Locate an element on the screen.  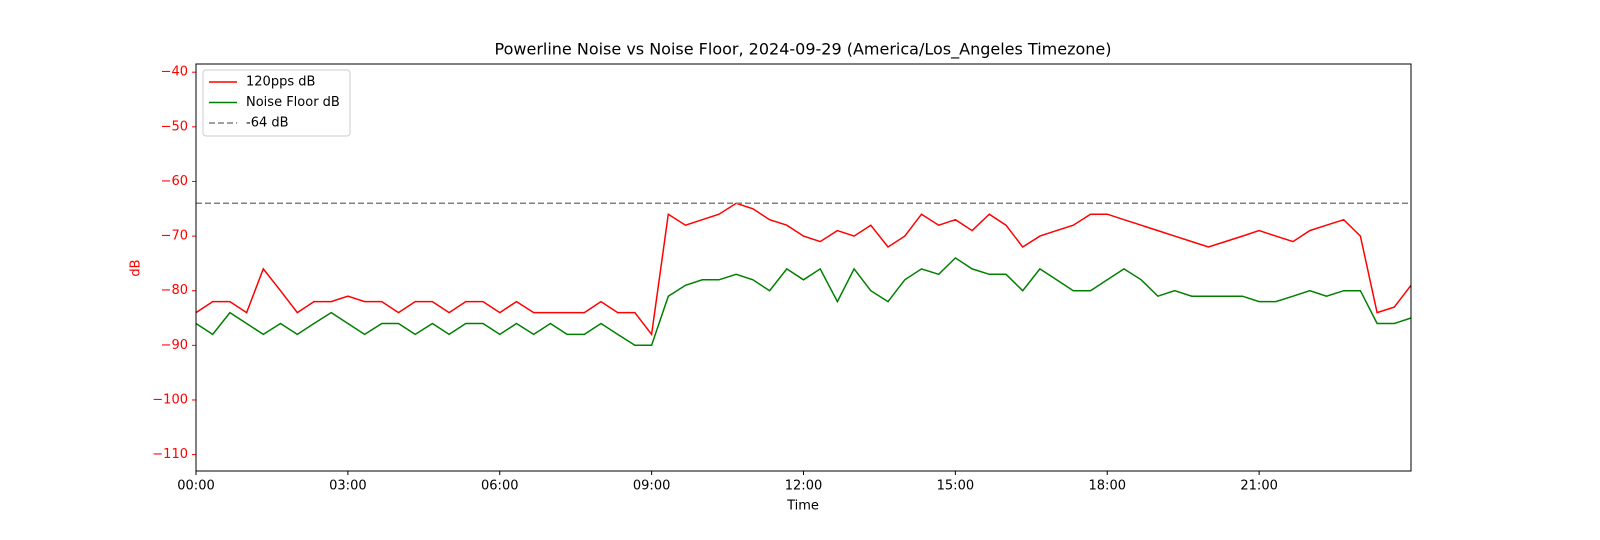
x-tick-label: 06:00 is located at coordinates (499, 486).